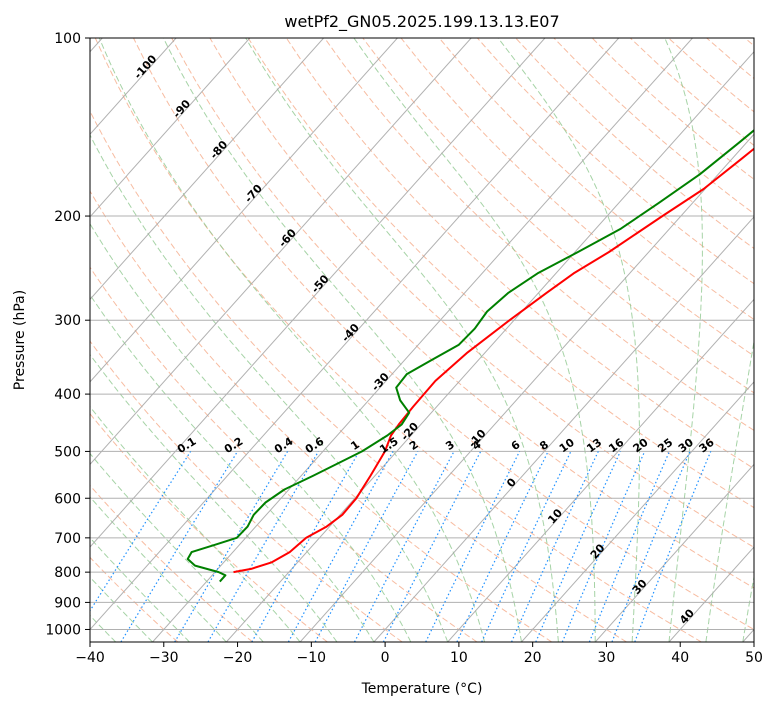 The width and height of the screenshot is (775, 708). Describe the element at coordinates (218, 150) in the screenshot. I see `isotherm-label: -80` at that location.